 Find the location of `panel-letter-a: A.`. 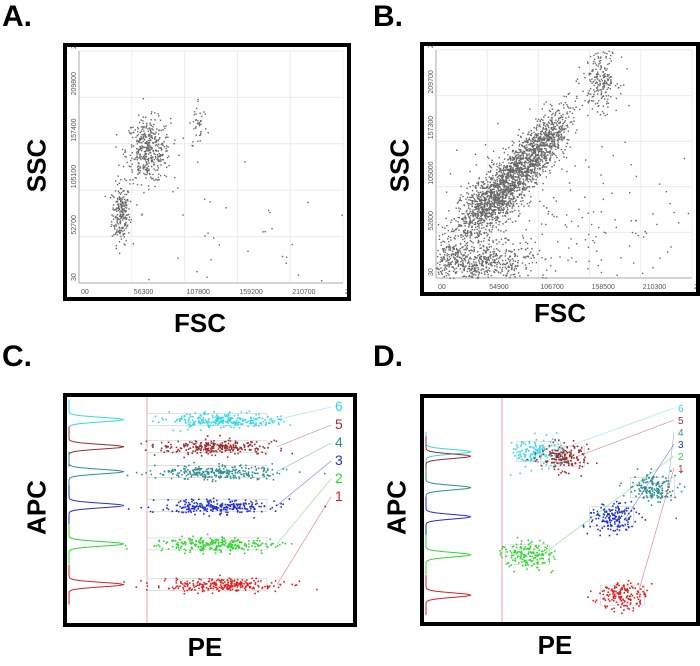

panel-letter-a: A. is located at coordinates (17, 16).